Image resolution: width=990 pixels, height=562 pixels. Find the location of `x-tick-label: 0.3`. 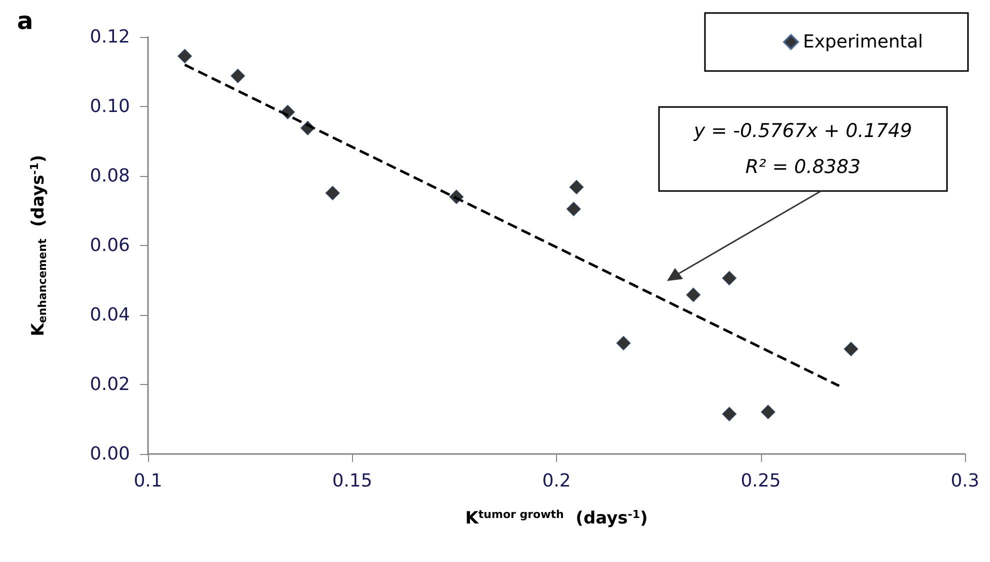

x-tick-label: 0.3 is located at coordinates (965, 481).